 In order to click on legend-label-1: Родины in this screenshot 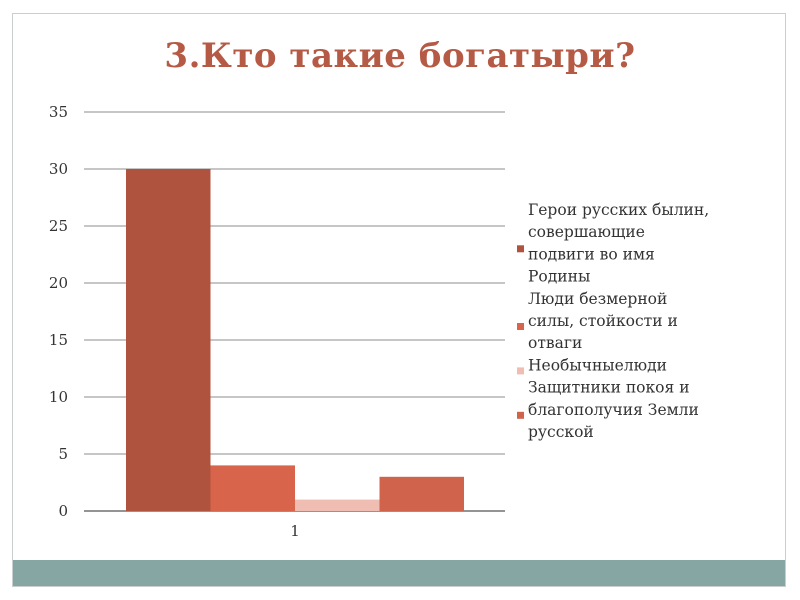, I will do `click(559, 277)`.